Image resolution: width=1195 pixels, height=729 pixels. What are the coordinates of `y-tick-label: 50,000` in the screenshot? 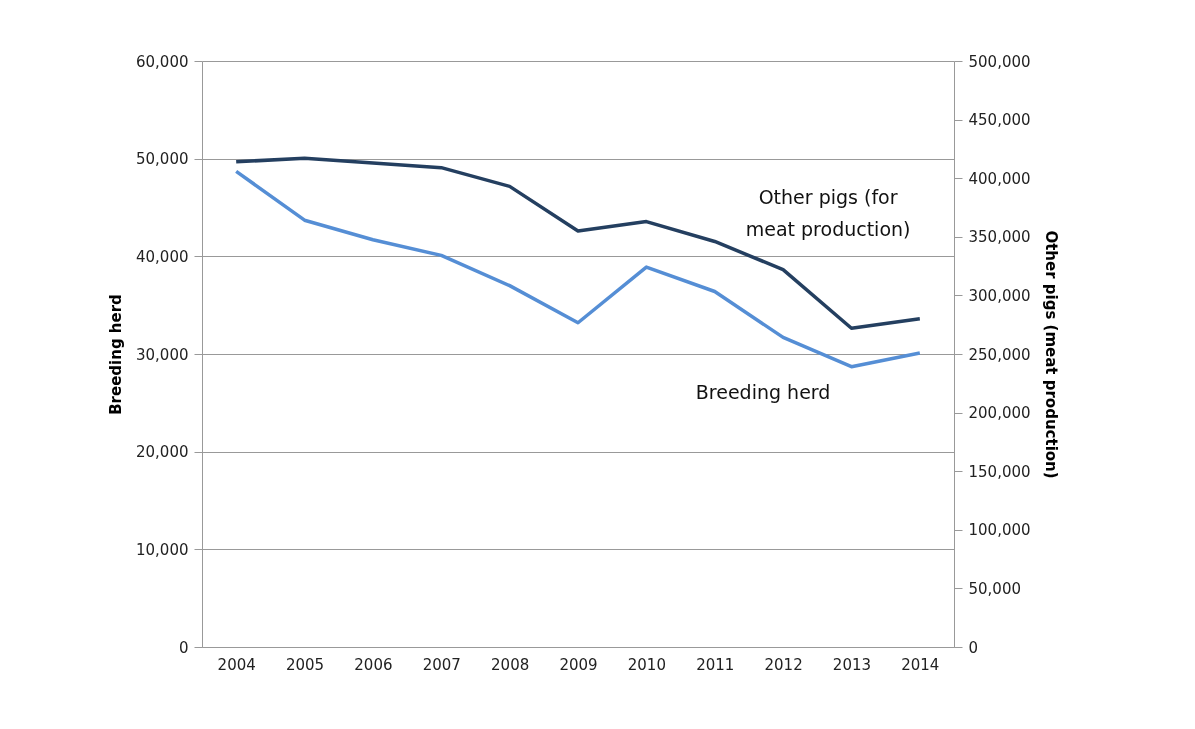 It's located at (162, 159).